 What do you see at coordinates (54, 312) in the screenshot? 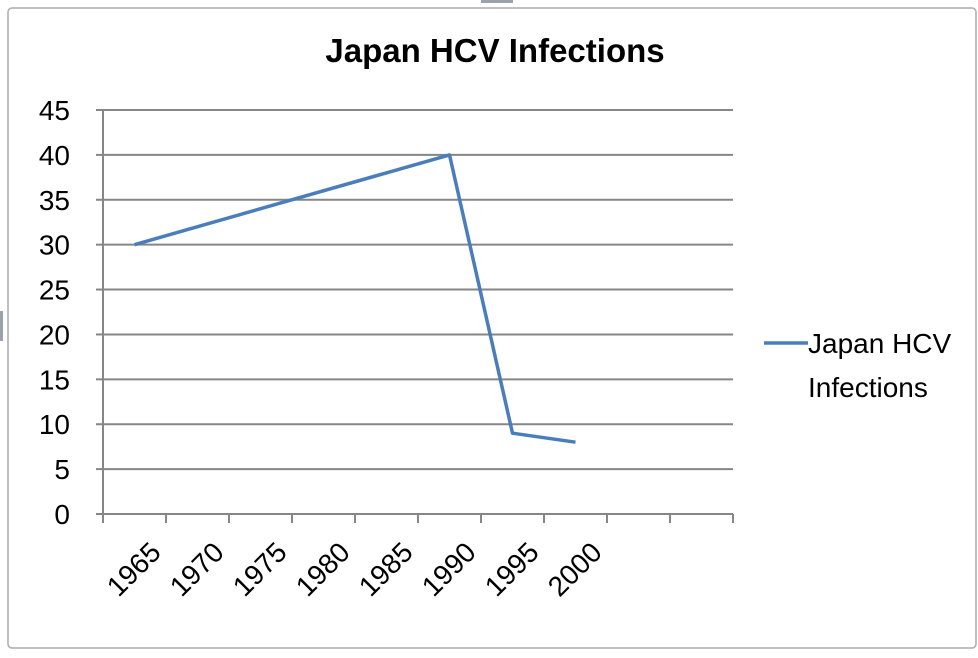
I see `y-tick-labels: 0 5 10 15 20 25 30 35 40 45` at bounding box center [54, 312].